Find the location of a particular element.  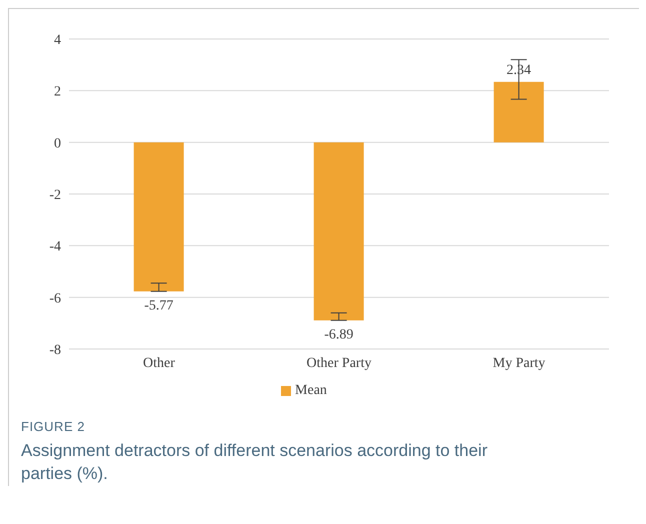

y-tick-label: -8 is located at coordinates (55, 350).